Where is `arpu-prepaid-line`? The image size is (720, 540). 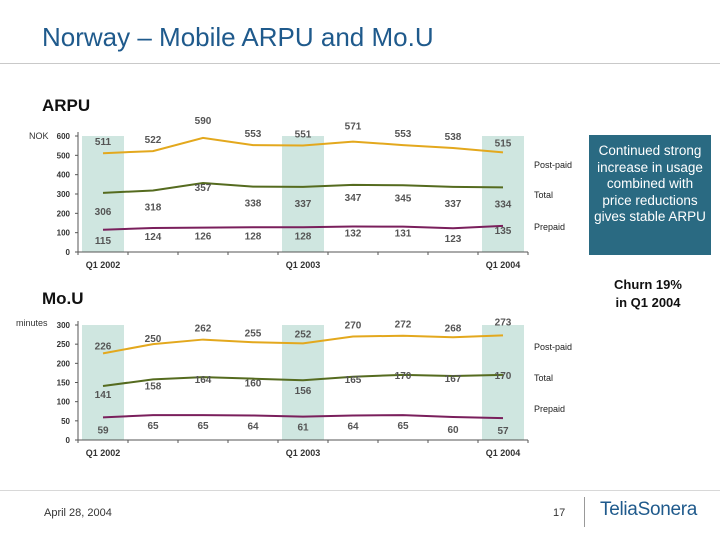
arpu-prepaid-line is located at coordinates (303, 227).